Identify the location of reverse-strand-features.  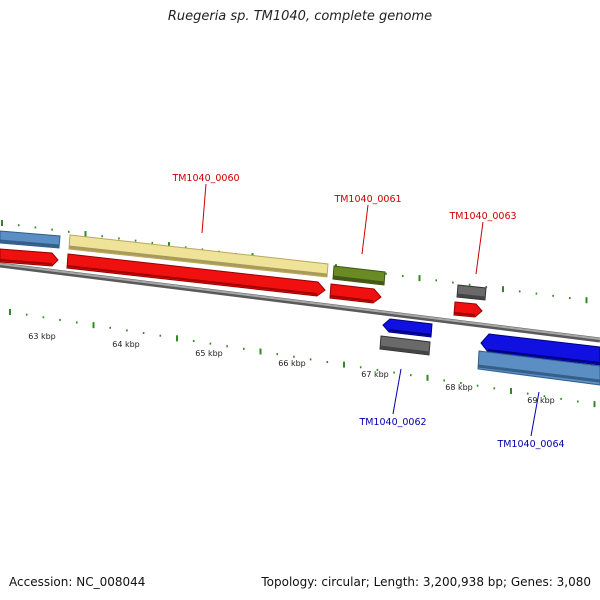
(489, 352).